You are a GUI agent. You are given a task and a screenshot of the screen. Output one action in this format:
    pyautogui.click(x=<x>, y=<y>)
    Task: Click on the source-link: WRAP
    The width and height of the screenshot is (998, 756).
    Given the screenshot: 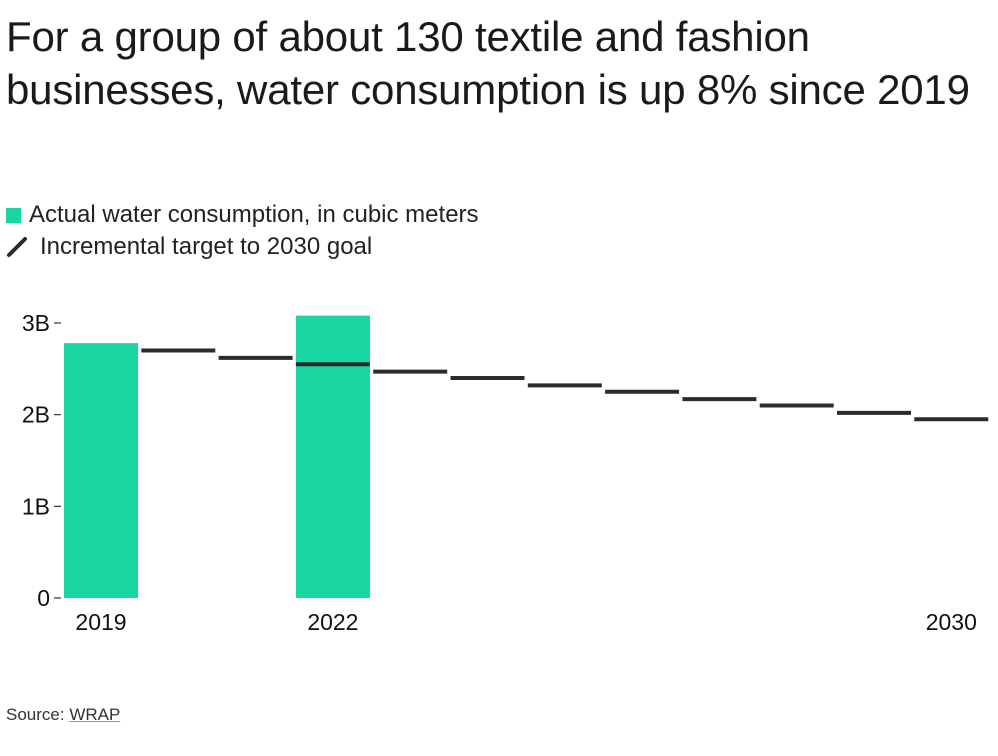 What is the action you would take?
    pyautogui.click(x=95, y=714)
    